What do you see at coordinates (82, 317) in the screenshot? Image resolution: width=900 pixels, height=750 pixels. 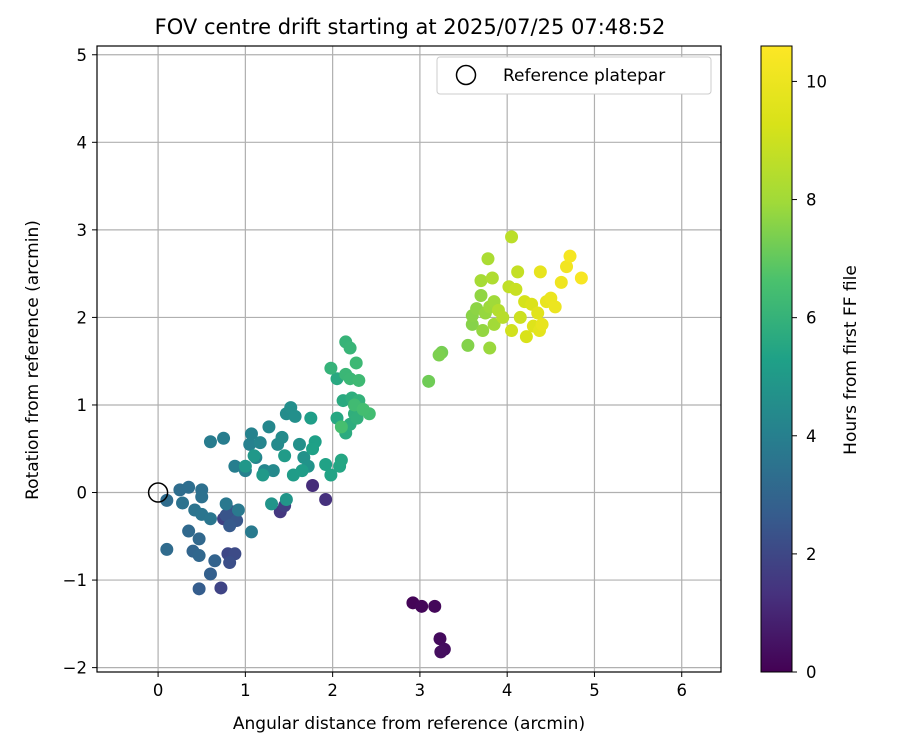 I see `y-tick-label: 2` at bounding box center [82, 317].